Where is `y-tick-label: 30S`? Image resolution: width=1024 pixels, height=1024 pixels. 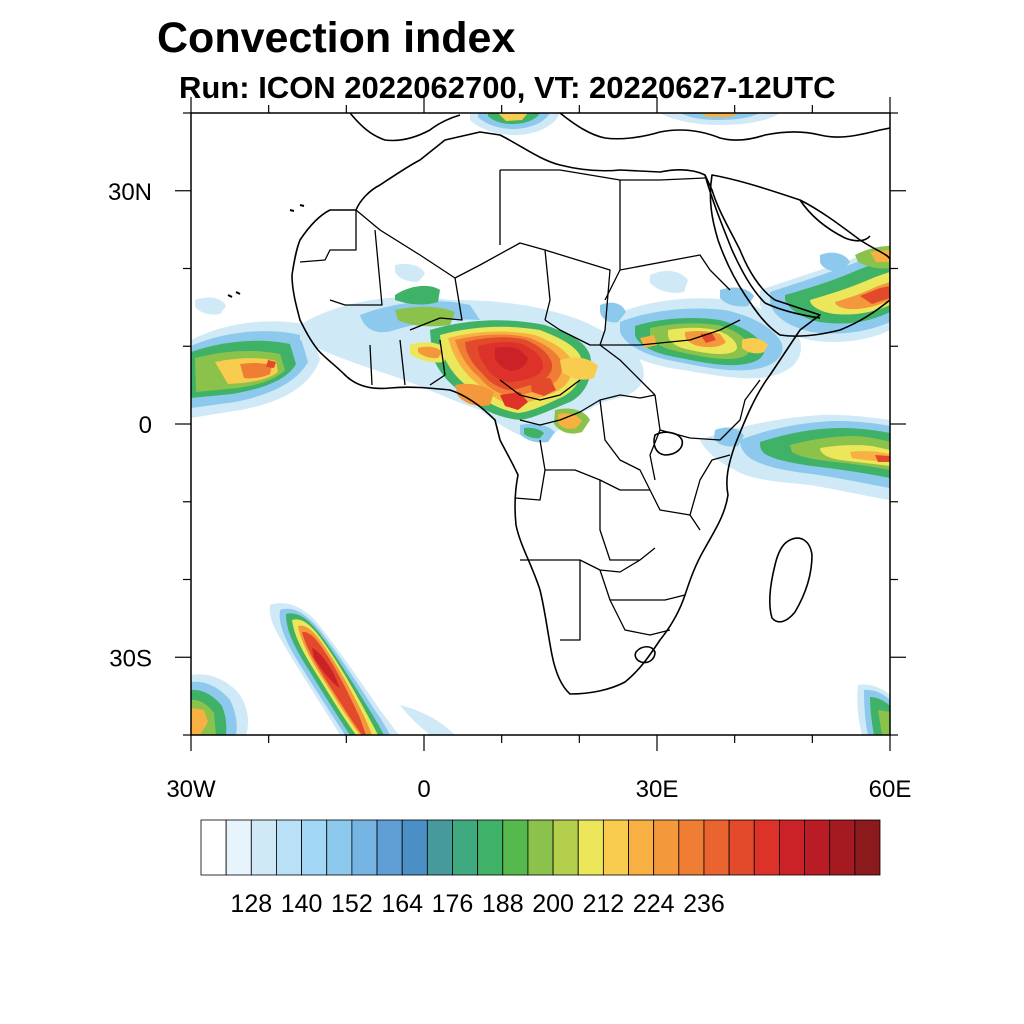 y-tick-label: 30S is located at coordinates (130, 658).